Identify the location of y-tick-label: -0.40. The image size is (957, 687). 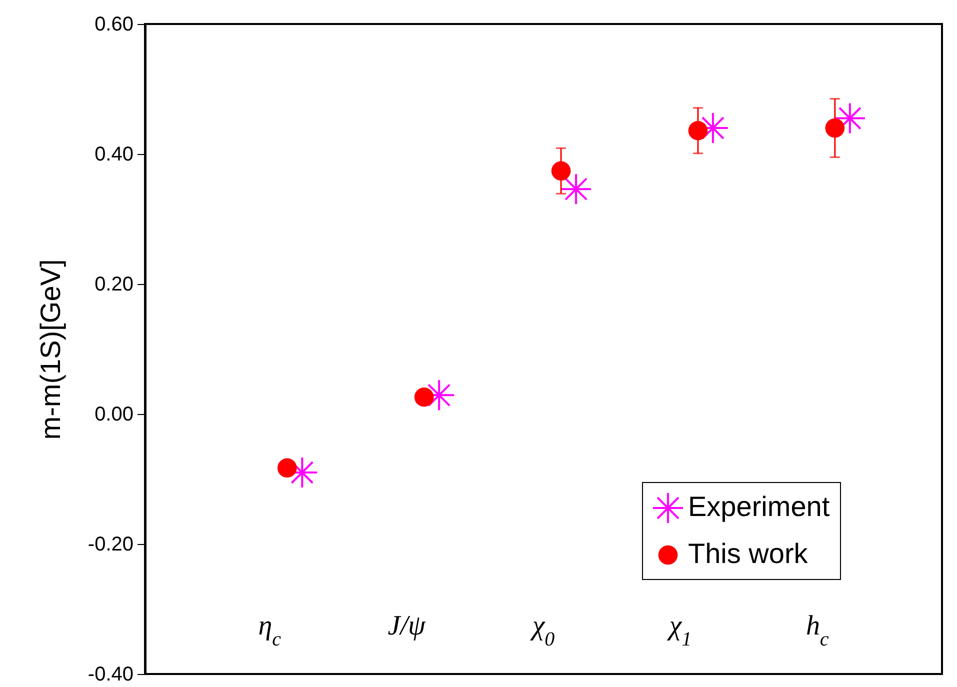
(111, 675).